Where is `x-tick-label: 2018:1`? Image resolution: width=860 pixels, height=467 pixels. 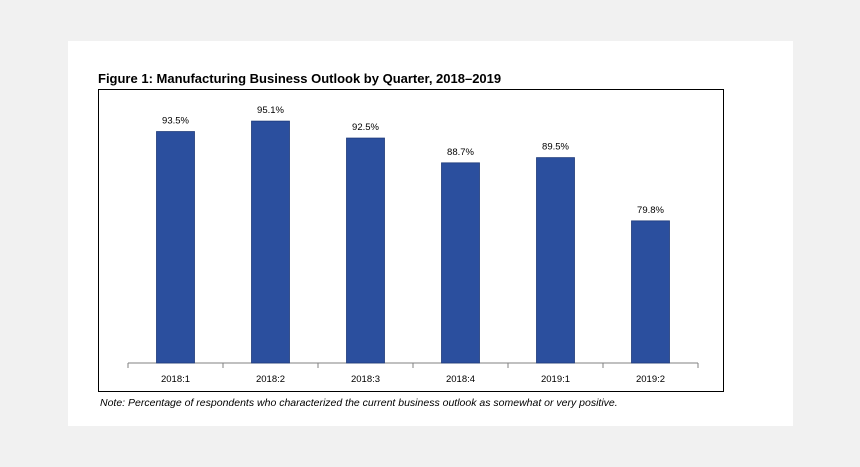
x-tick-label: 2018:1 is located at coordinates (175, 379).